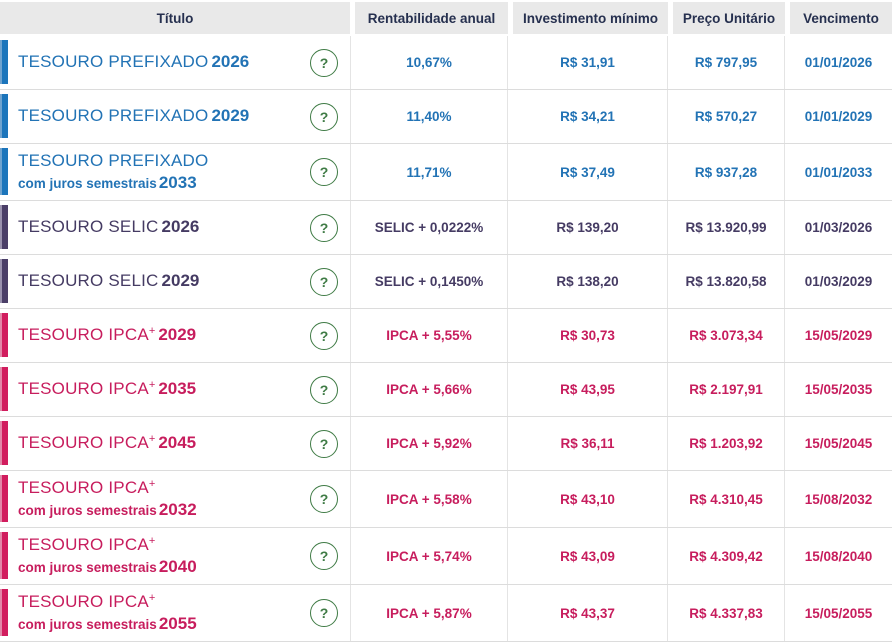 The height and width of the screenshot is (642, 892). What do you see at coordinates (726, 389) in the screenshot?
I see `preco-unitario-value: R$ 2.197,91` at bounding box center [726, 389].